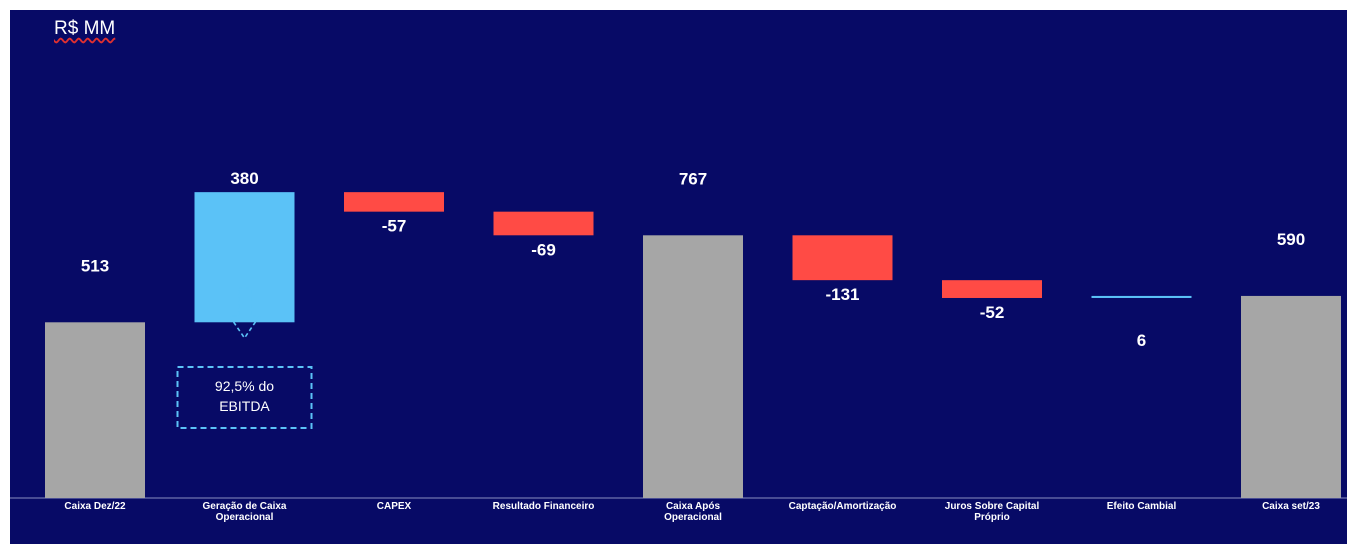  Describe the element at coordinates (544, 506) in the screenshot. I see `category-label-3: Resultado Financeiro` at that location.